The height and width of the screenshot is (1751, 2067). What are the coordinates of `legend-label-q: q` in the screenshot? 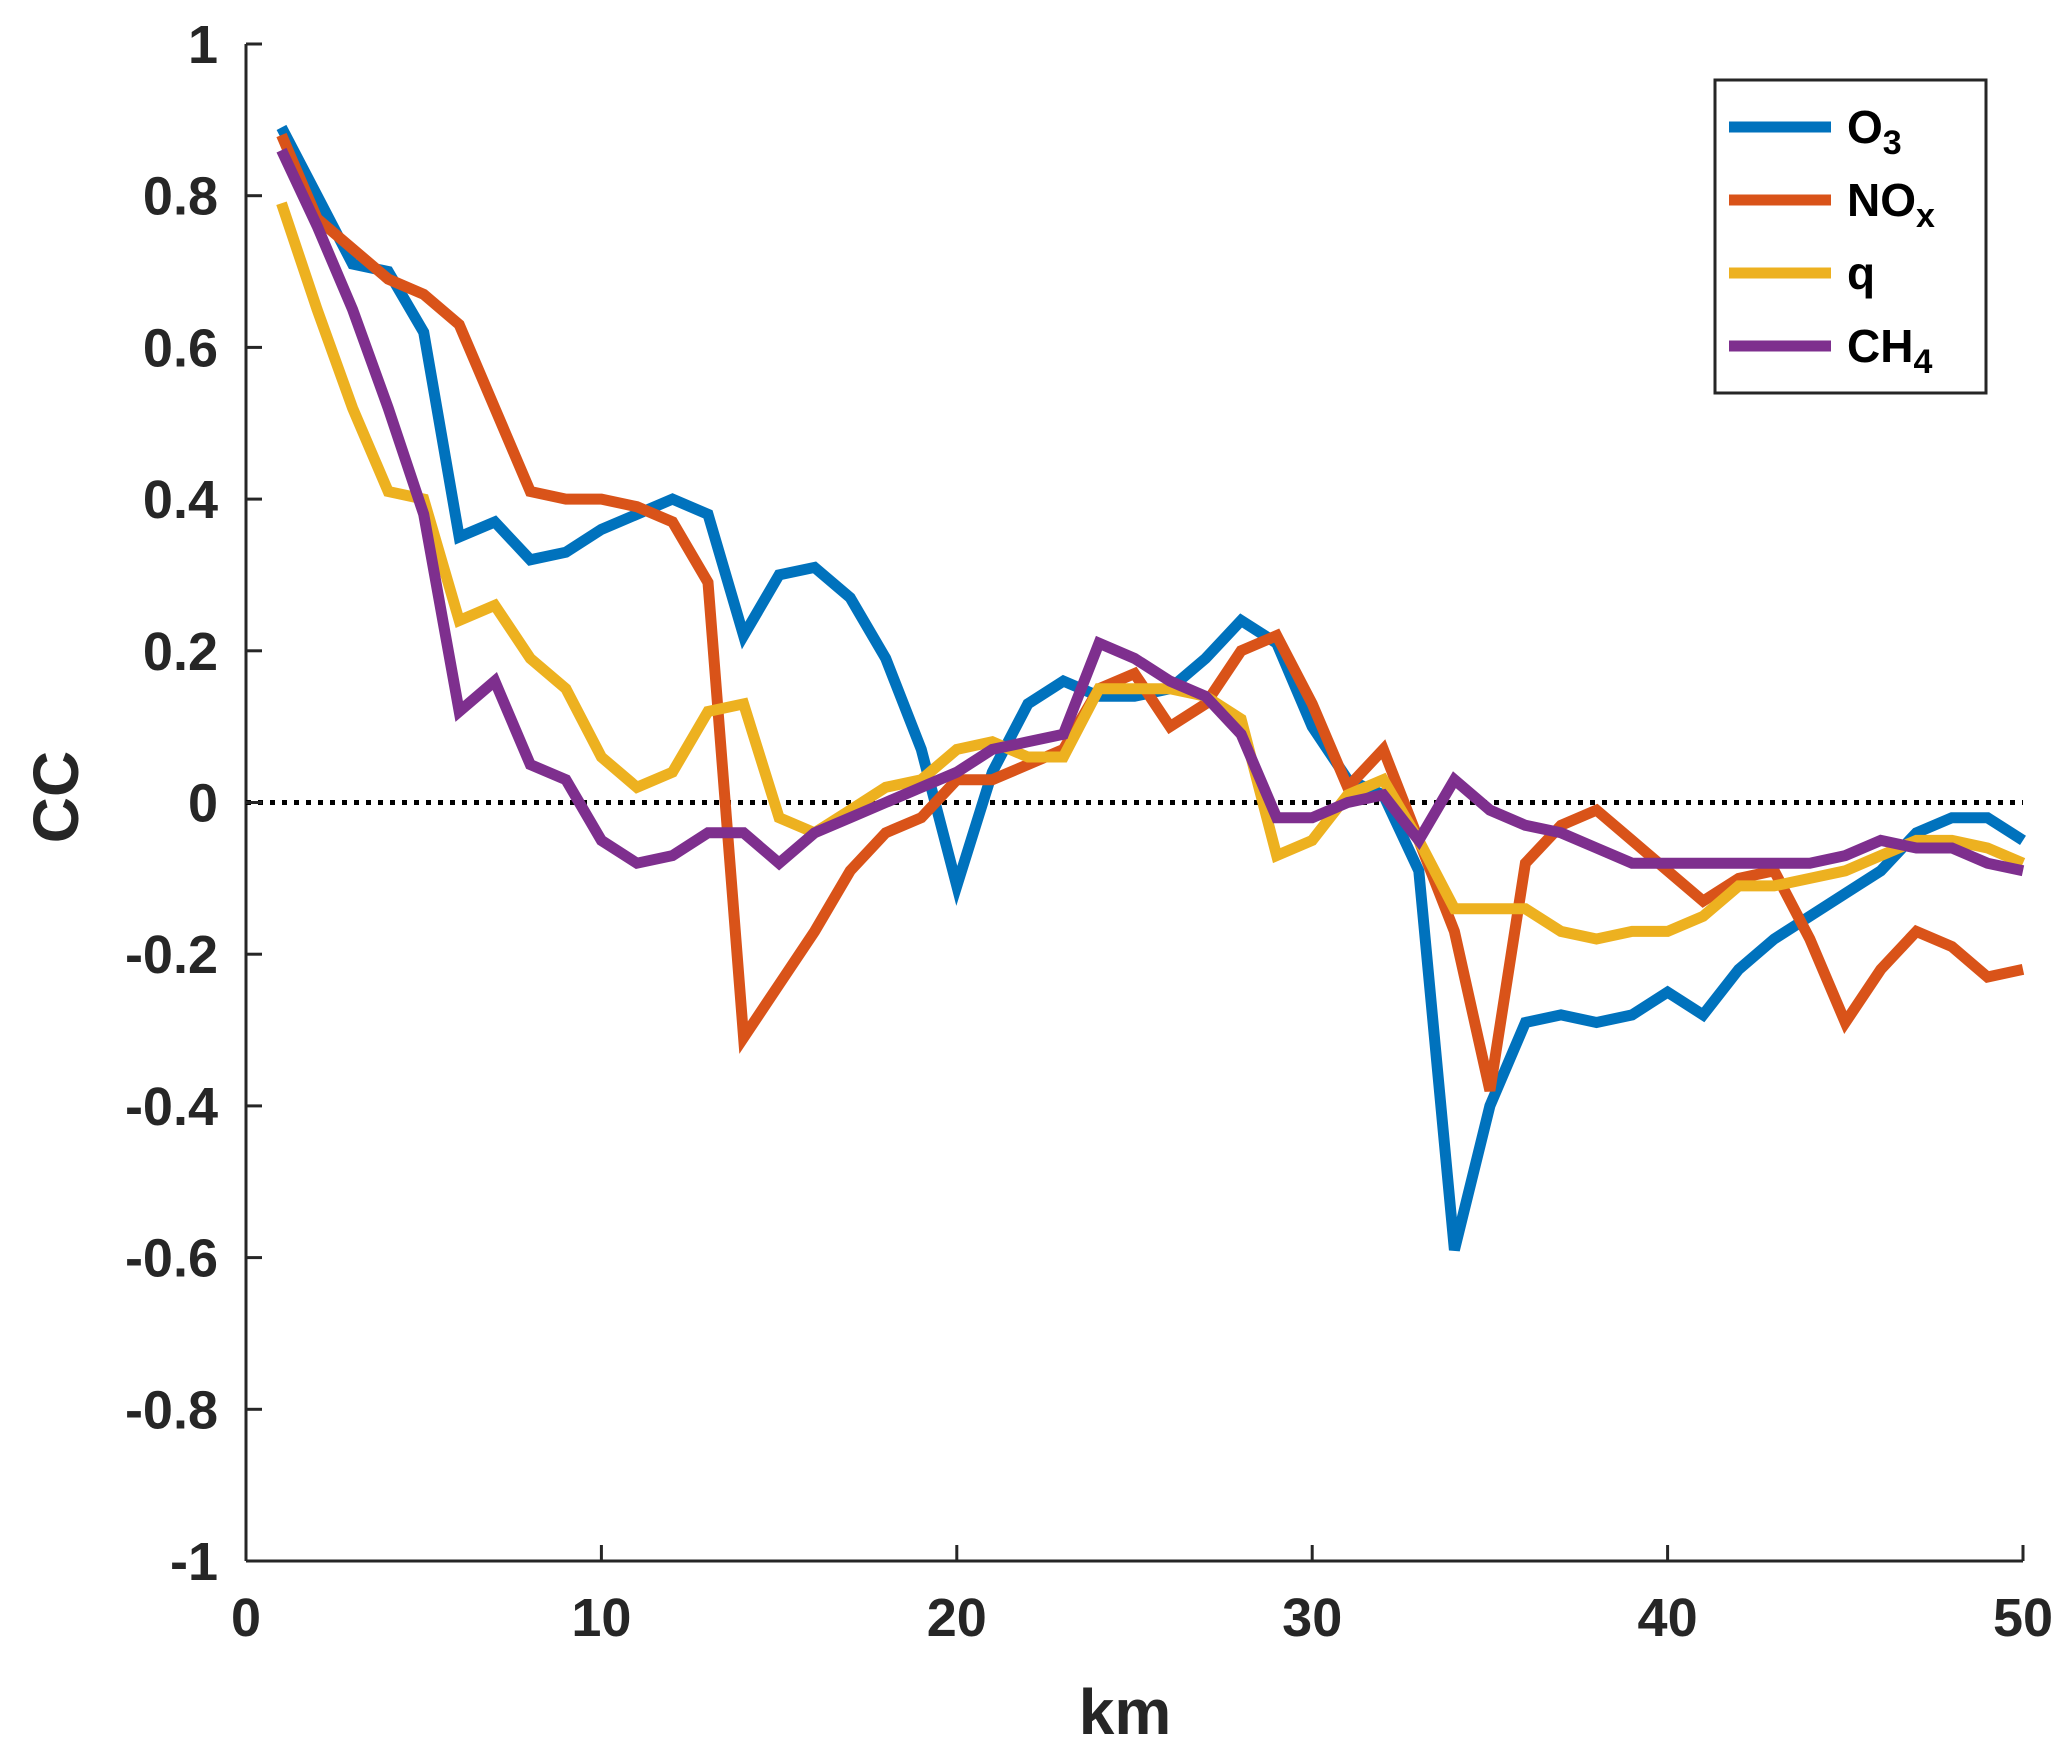 It's located at (1861, 273).